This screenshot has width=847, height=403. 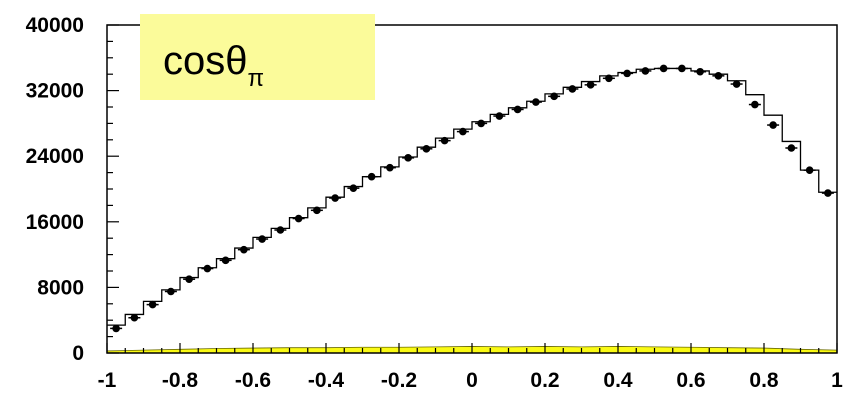 I want to click on y-tick-label: 0, so click(x=78, y=353).